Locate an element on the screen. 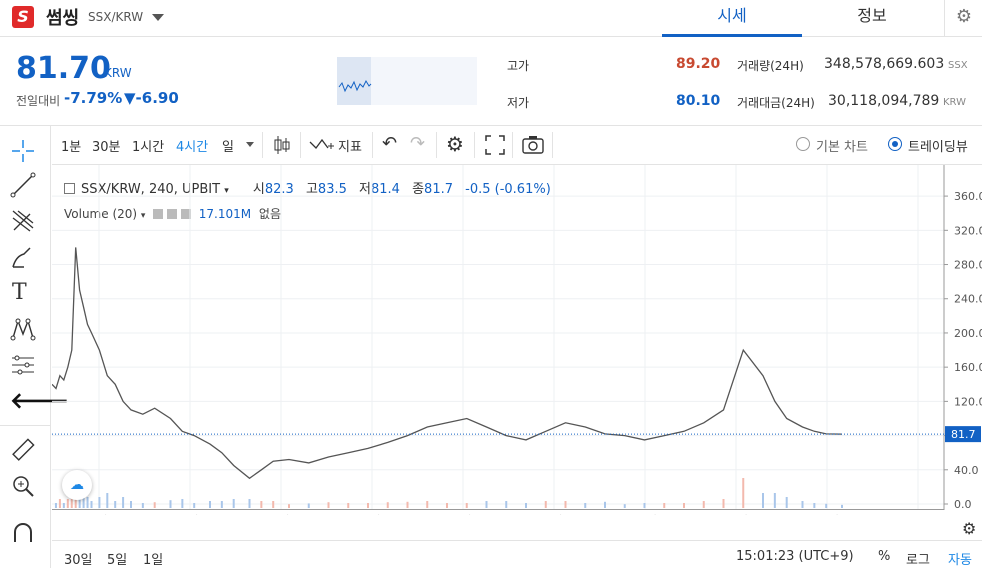 The width and height of the screenshot is (982, 569). top-bar is located at coordinates (491, 18).